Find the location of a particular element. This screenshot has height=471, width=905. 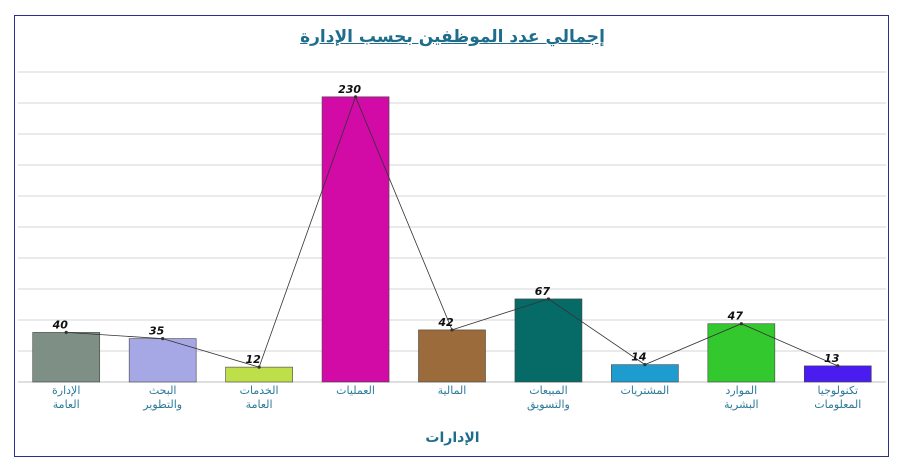

category-label: المبيعات والتسويق is located at coordinates (548, 398).